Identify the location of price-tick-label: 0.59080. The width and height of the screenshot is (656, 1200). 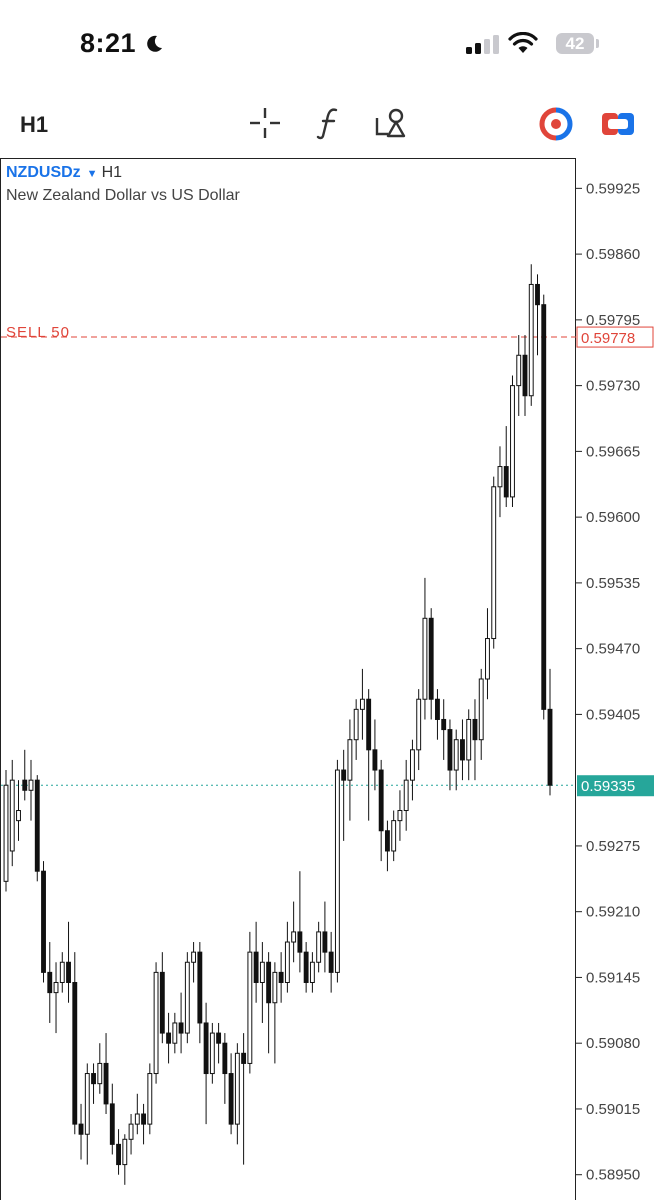
(613, 1043).